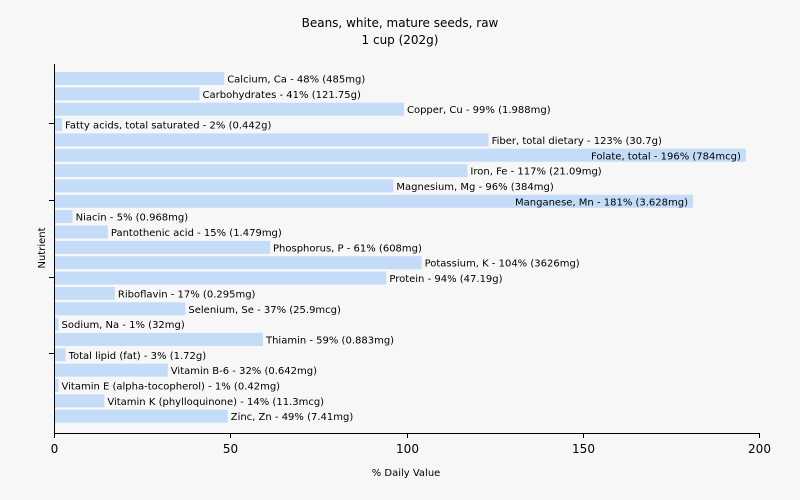  I want to click on chart-title: Beans, white, mature seeds, raw, so click(400, 23).